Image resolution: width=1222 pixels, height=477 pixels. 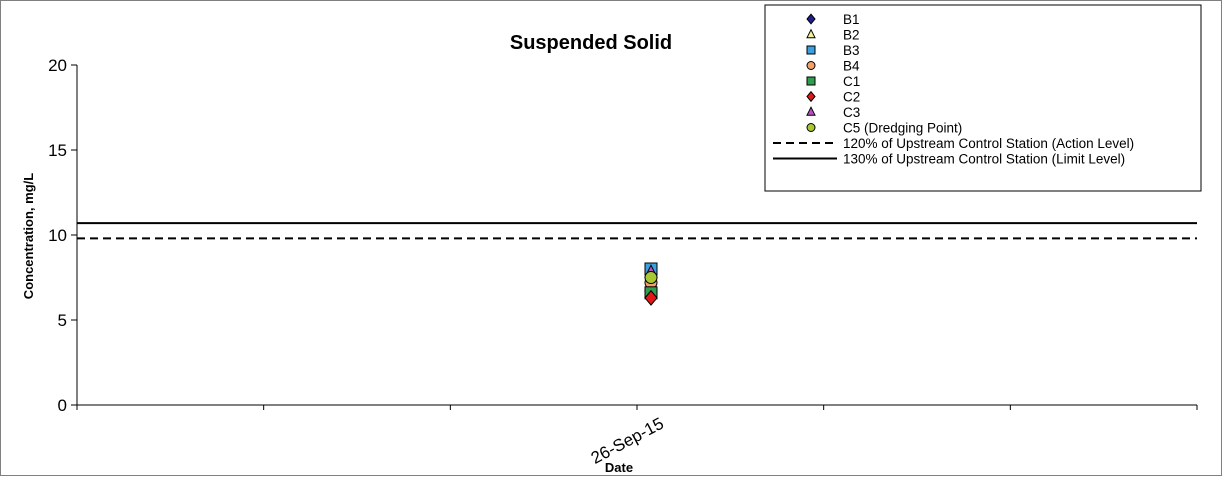 I want to click on reference-lines, so click(x=637, y=231).